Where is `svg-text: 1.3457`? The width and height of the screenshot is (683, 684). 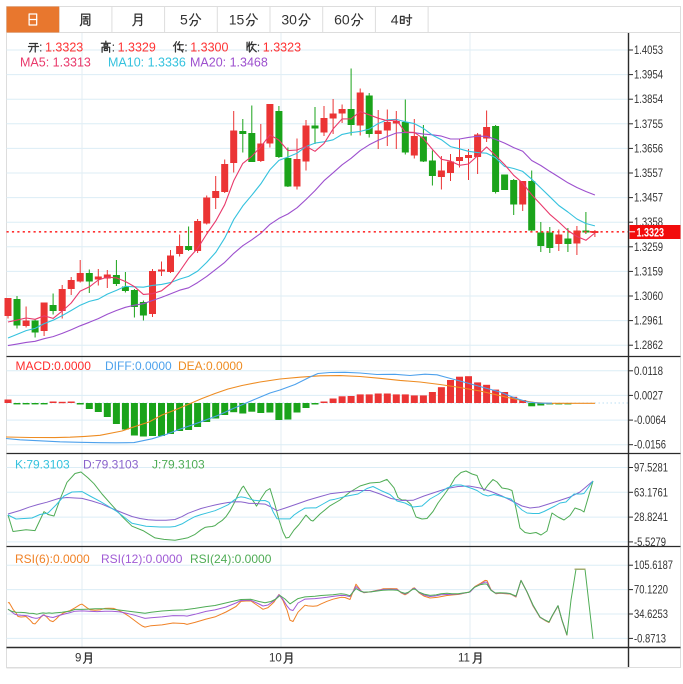
svg-text: 1.3457 is located at coordinates (648, 198).